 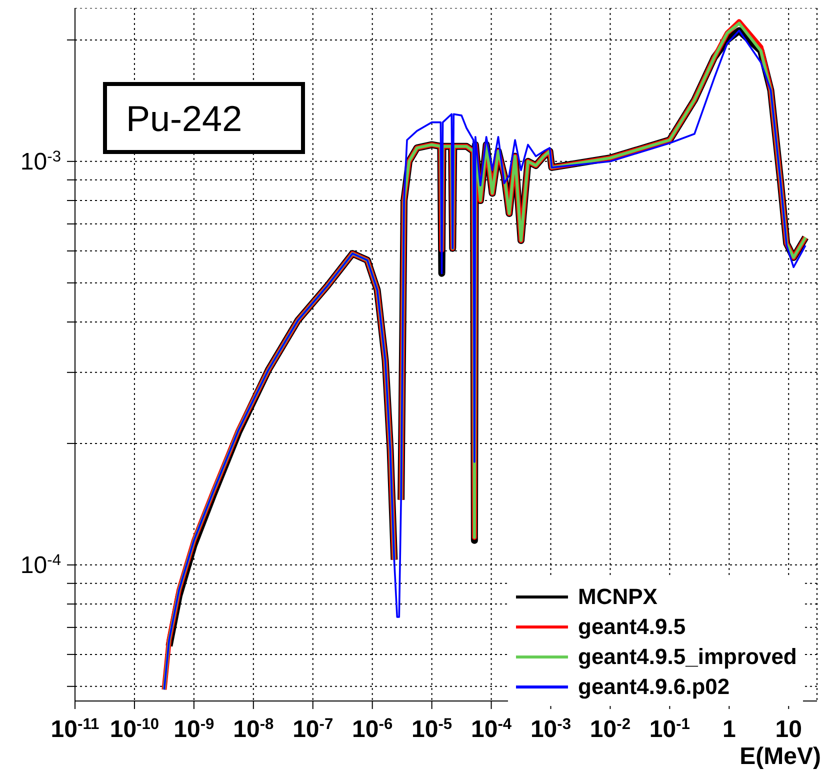 I want to click on x-tick-label: 10, so click(x=788, y=729).